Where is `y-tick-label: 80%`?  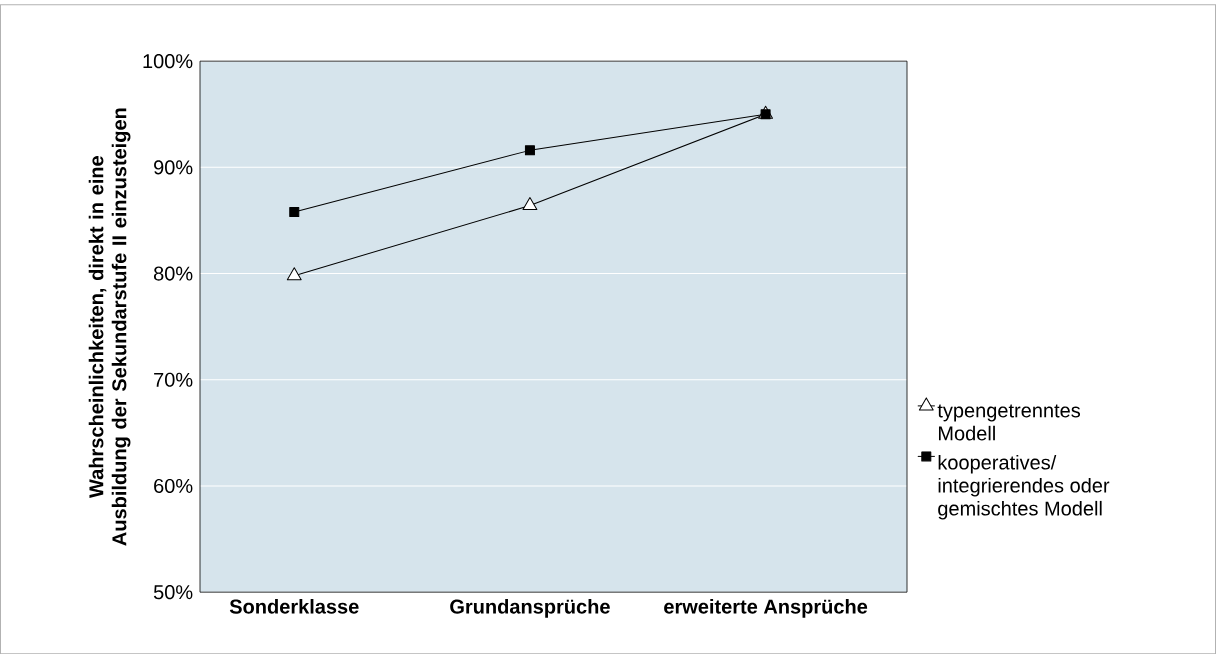
y-tick-label: 80% is located at coordinates (173, 273).